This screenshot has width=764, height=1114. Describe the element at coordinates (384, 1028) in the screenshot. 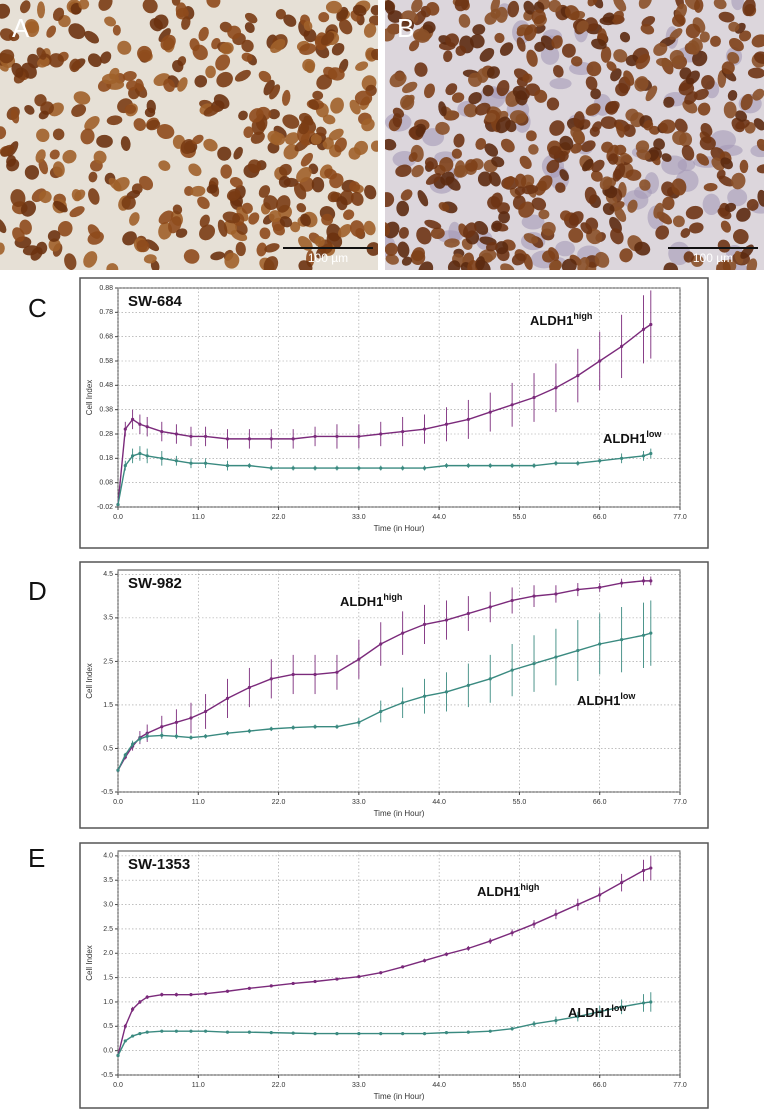

I see `series-line` at that location.